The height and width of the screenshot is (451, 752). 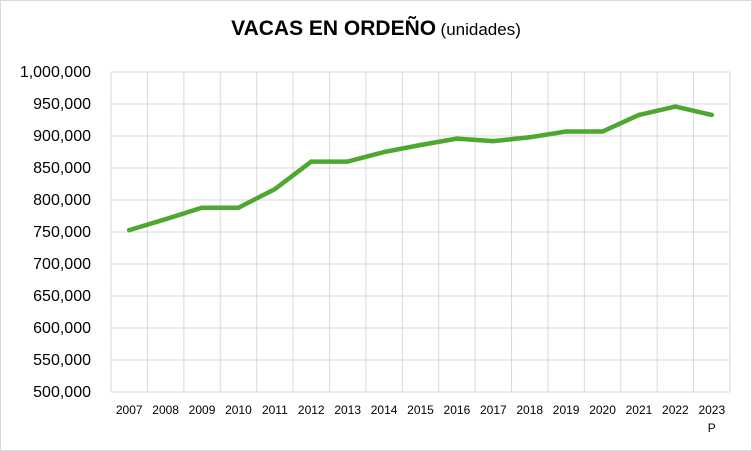 What do you see at coordinates (62, 136) in the screenshot?
I see `y-tick-label: 900,000` at bounding box center [62, 136].